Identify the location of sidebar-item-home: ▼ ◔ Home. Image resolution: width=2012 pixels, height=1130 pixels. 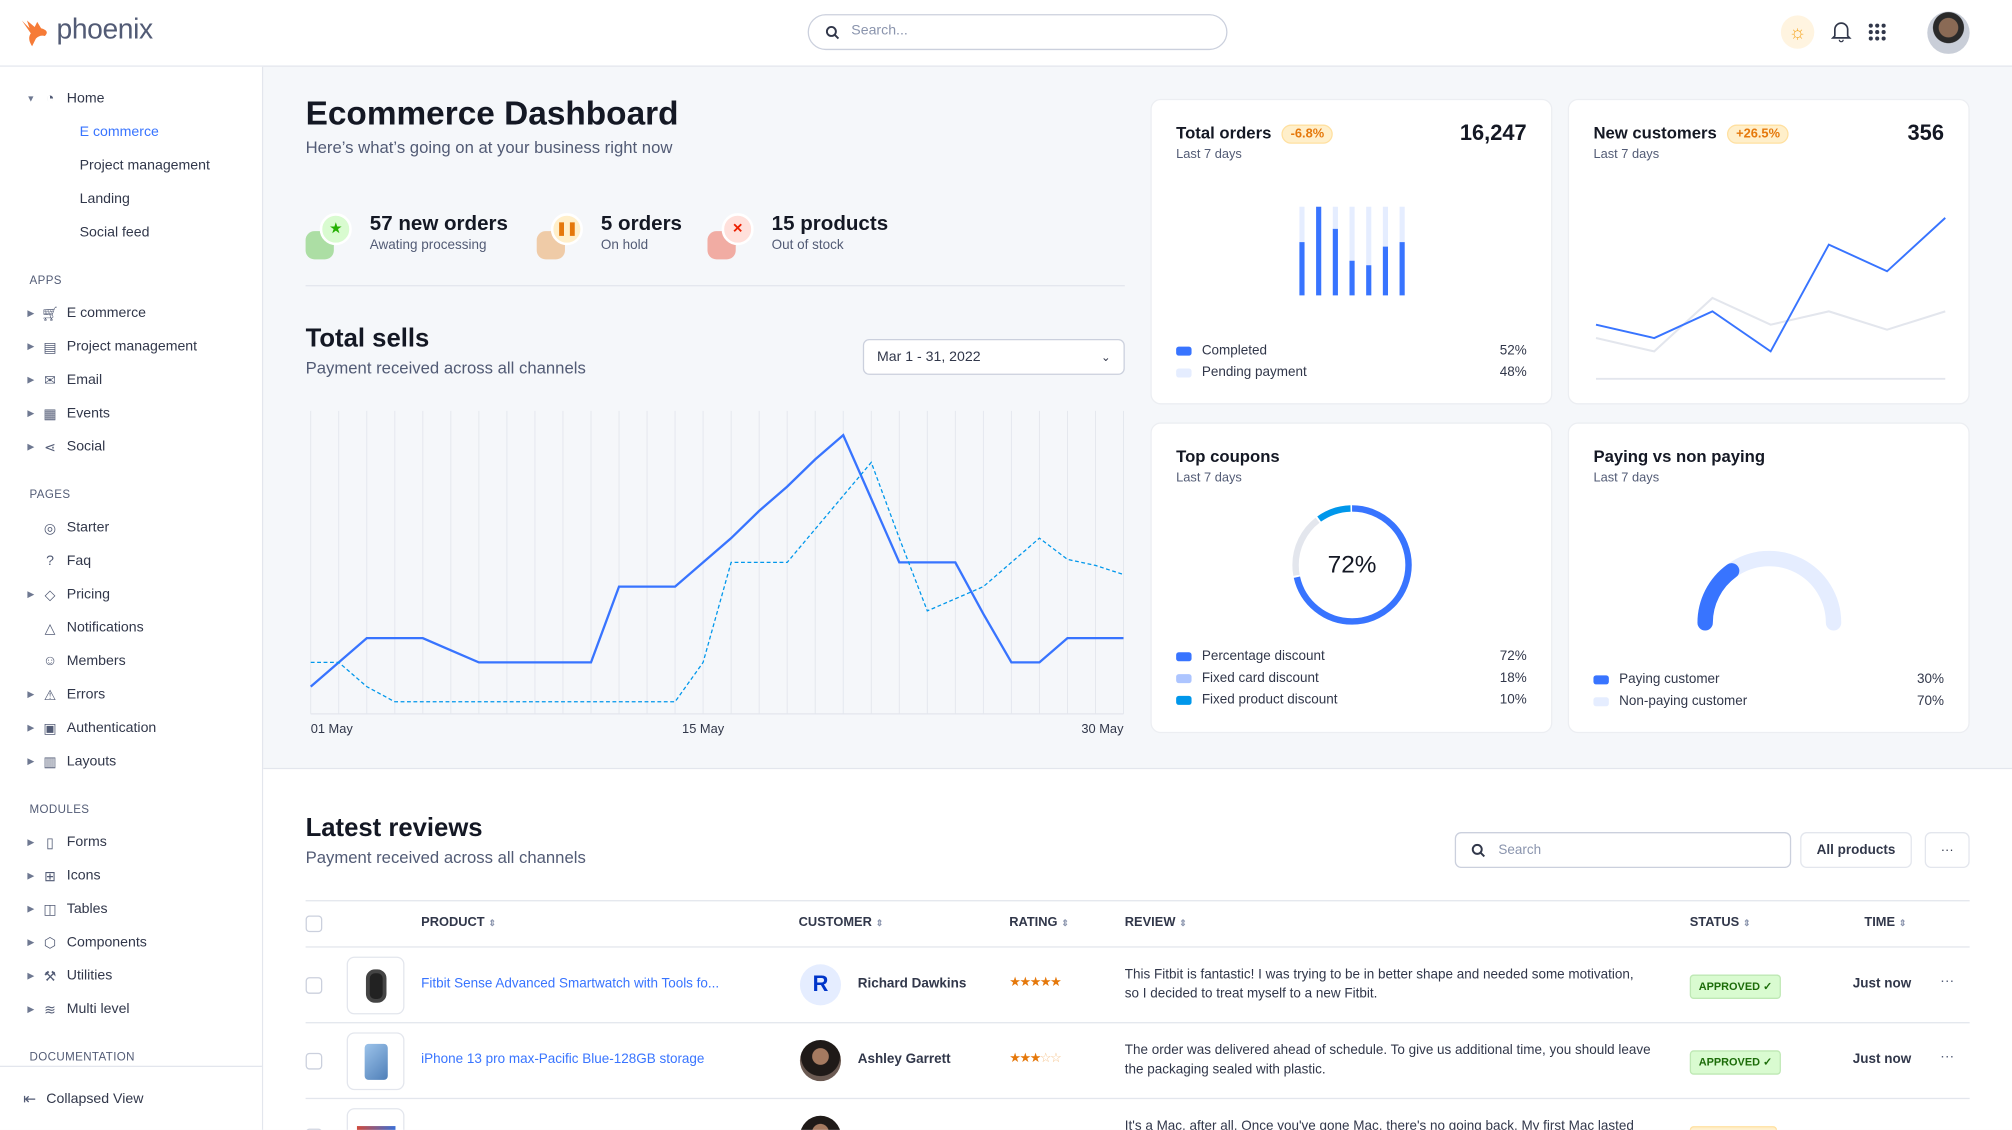
(131, 98).